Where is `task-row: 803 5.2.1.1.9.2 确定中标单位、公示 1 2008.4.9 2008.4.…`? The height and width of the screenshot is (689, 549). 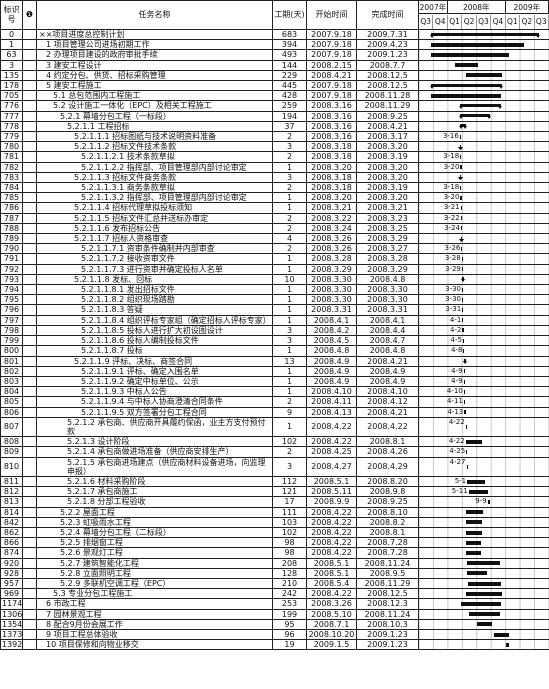 task-row: 803 5.2.1.1.9.2 确定中标单位、公示 1 2008.4.9 2008.4.… is located at coordinates (274, 381).